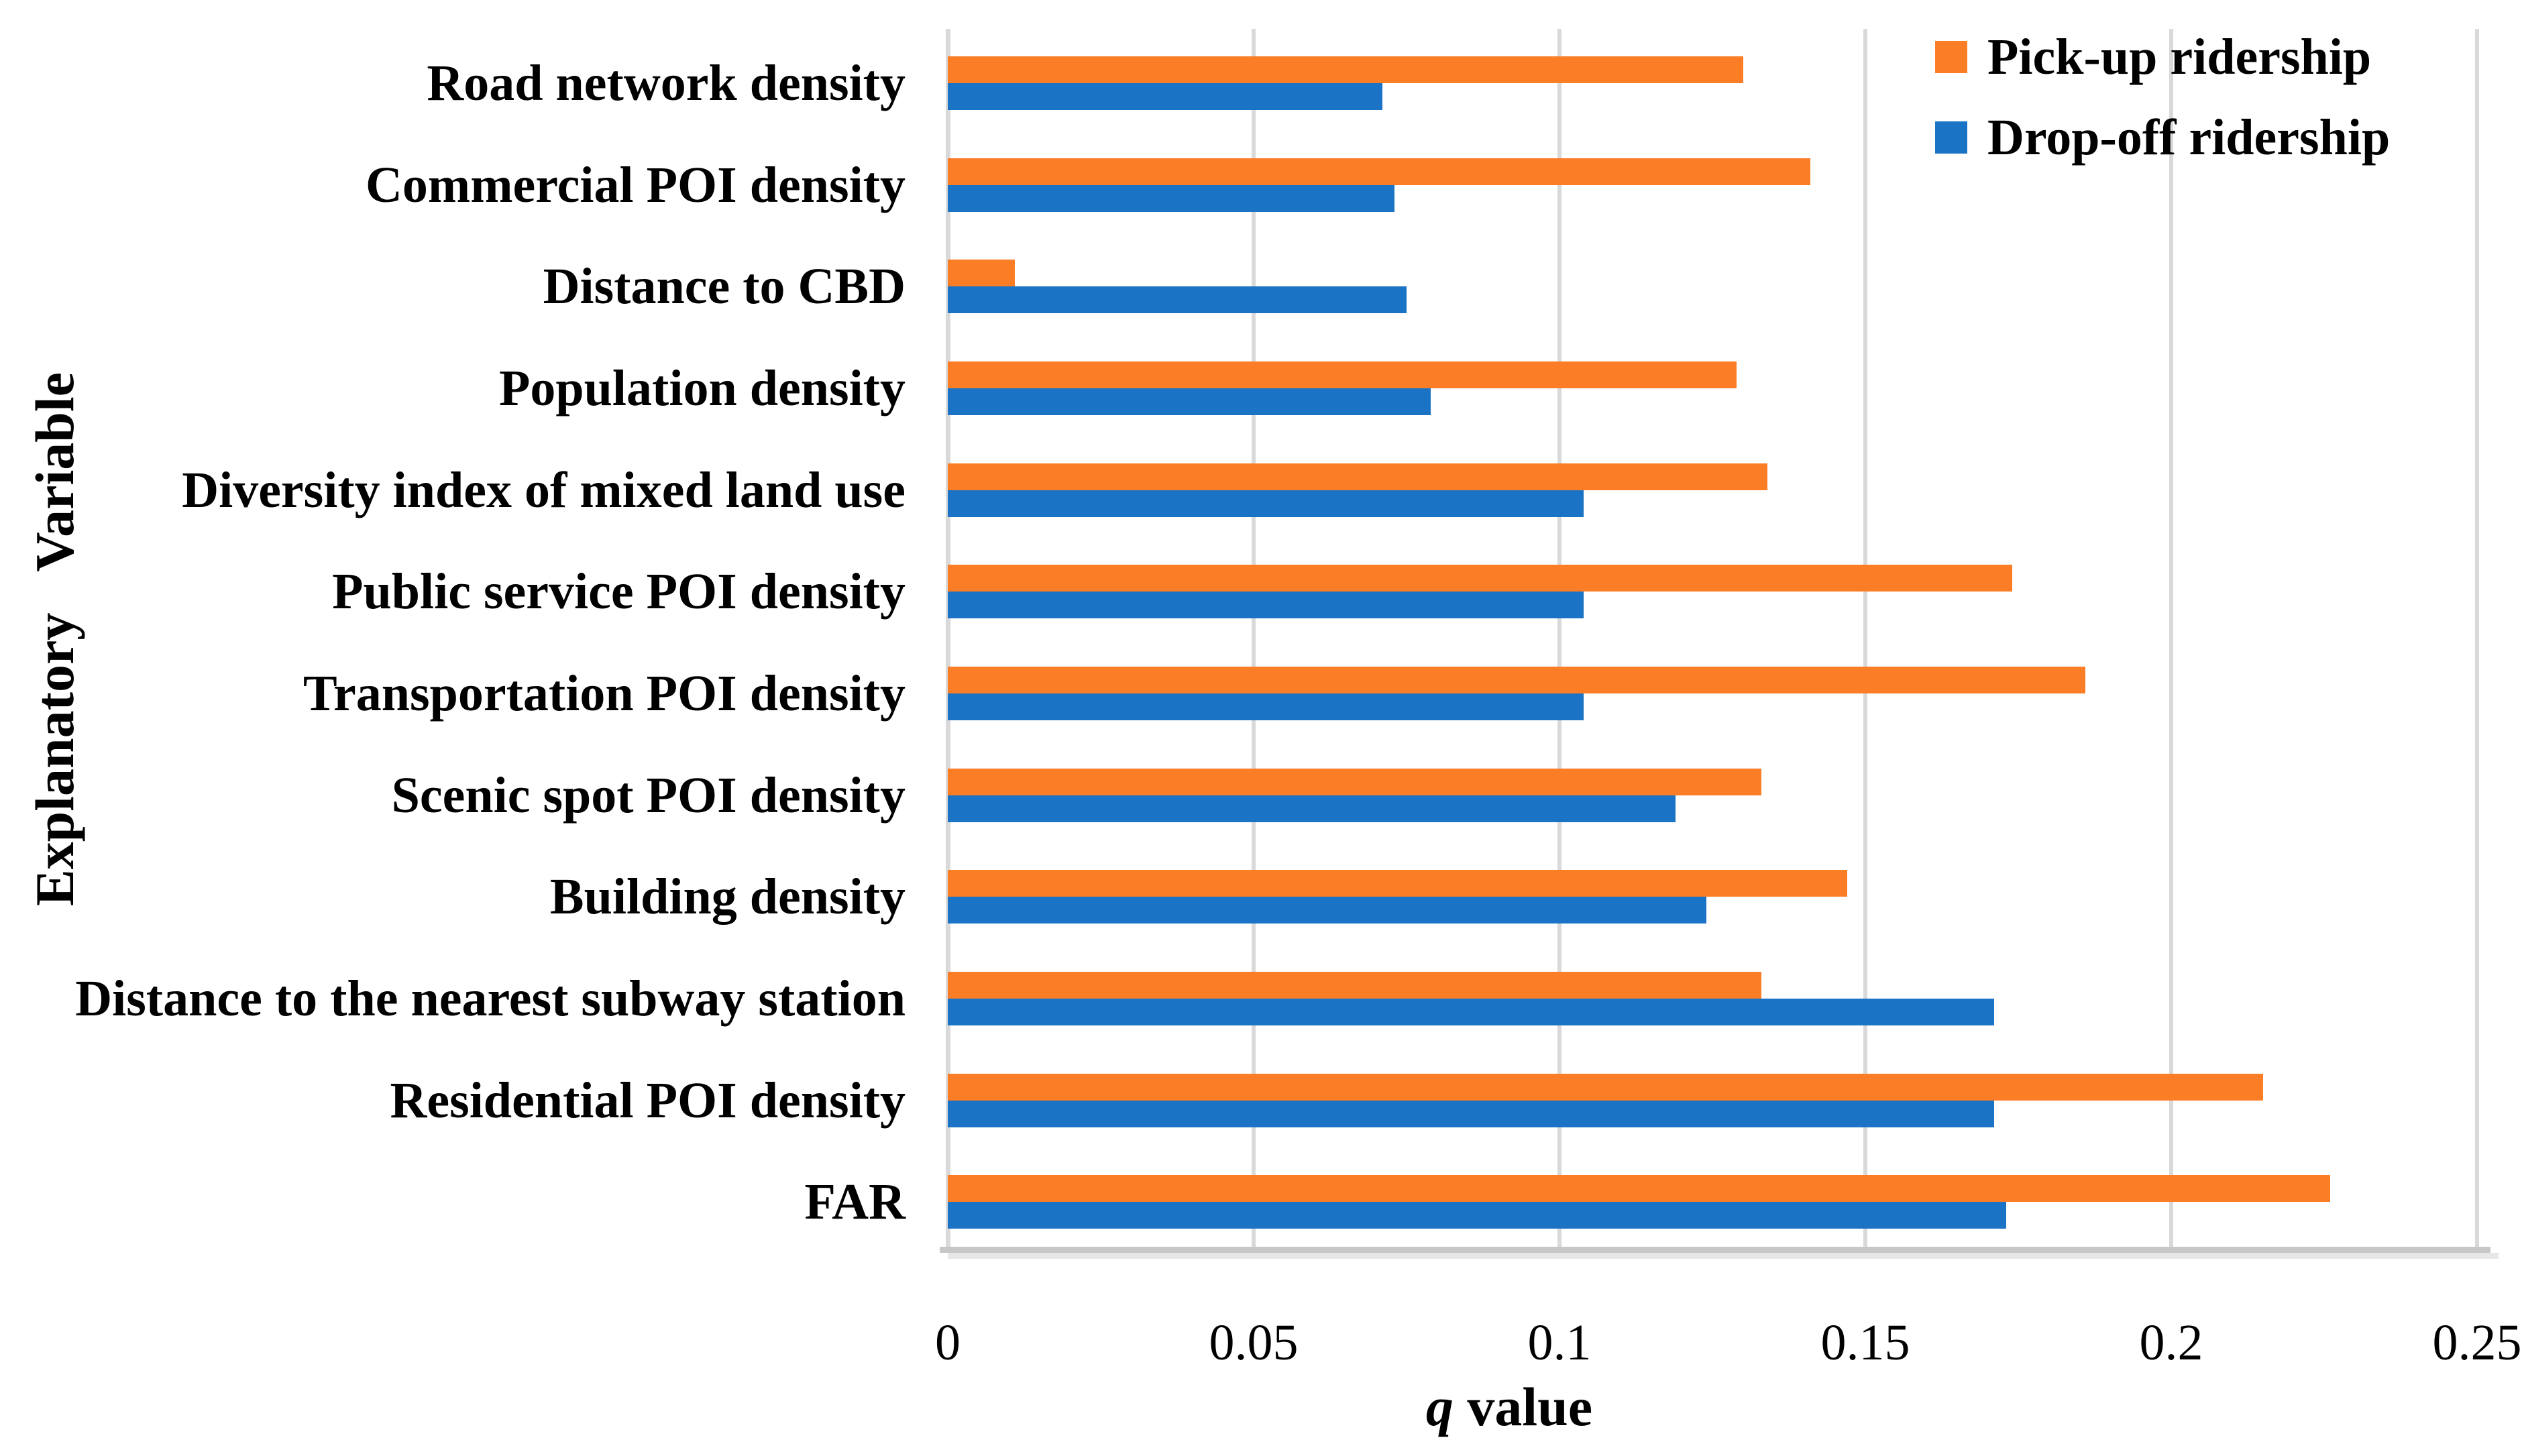 The image size is (2522, 1456). I want to click on category-label: Residential POI density, so click(648, 1100).